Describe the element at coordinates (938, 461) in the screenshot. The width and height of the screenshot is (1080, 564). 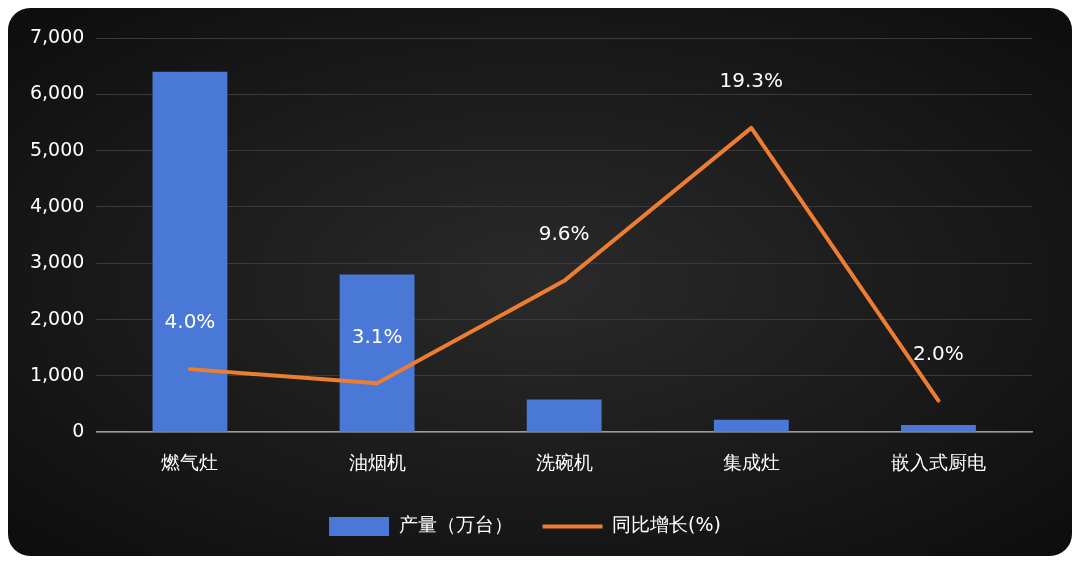
I see `x-tick-label: 嵌入式厨电` at that location.